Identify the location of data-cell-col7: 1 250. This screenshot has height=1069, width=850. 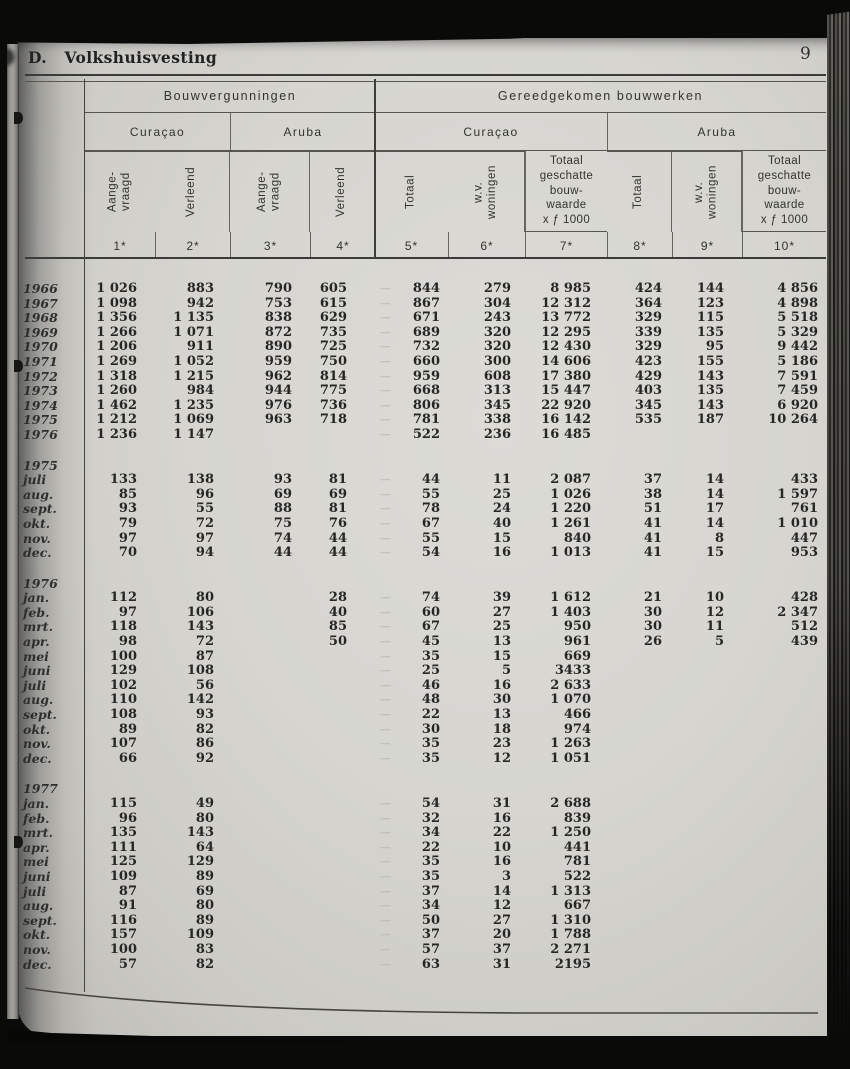
(570, 833).